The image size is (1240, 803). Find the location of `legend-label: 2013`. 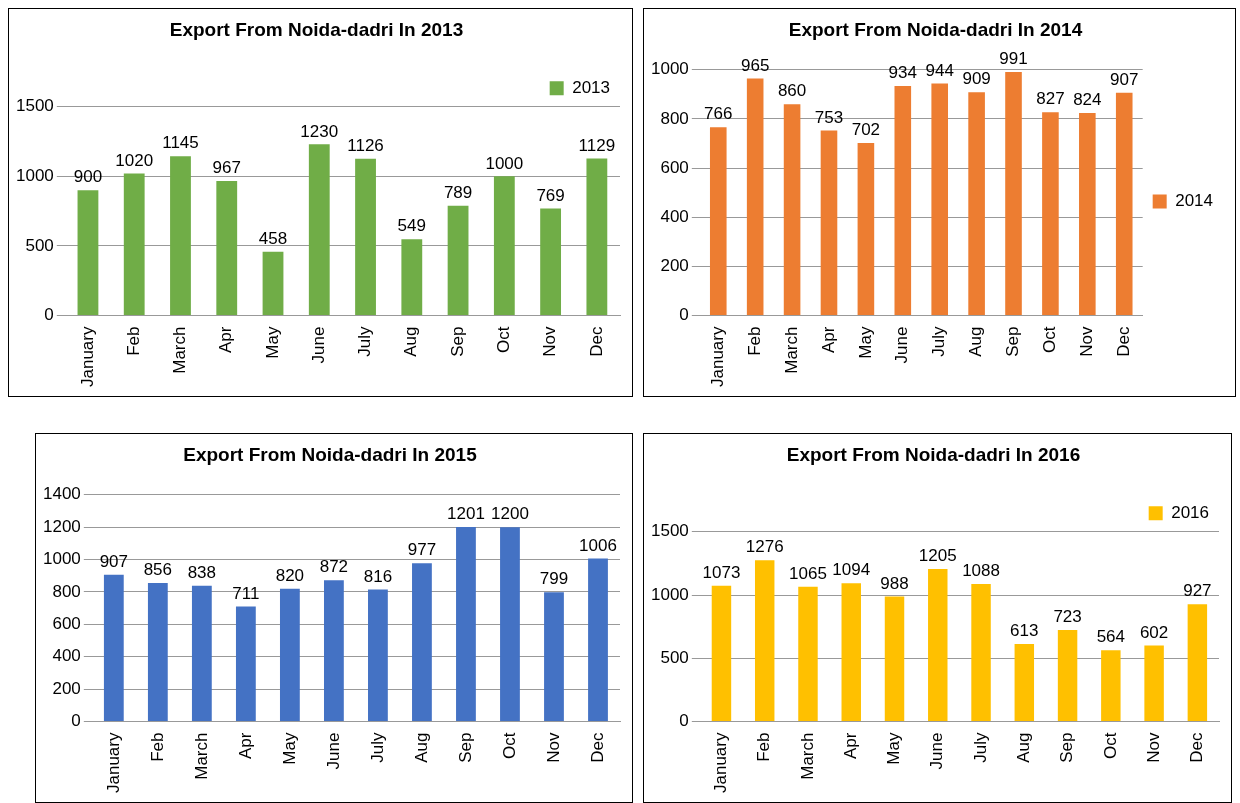

legend-label: 2013 is located at coordinates (591, 87).